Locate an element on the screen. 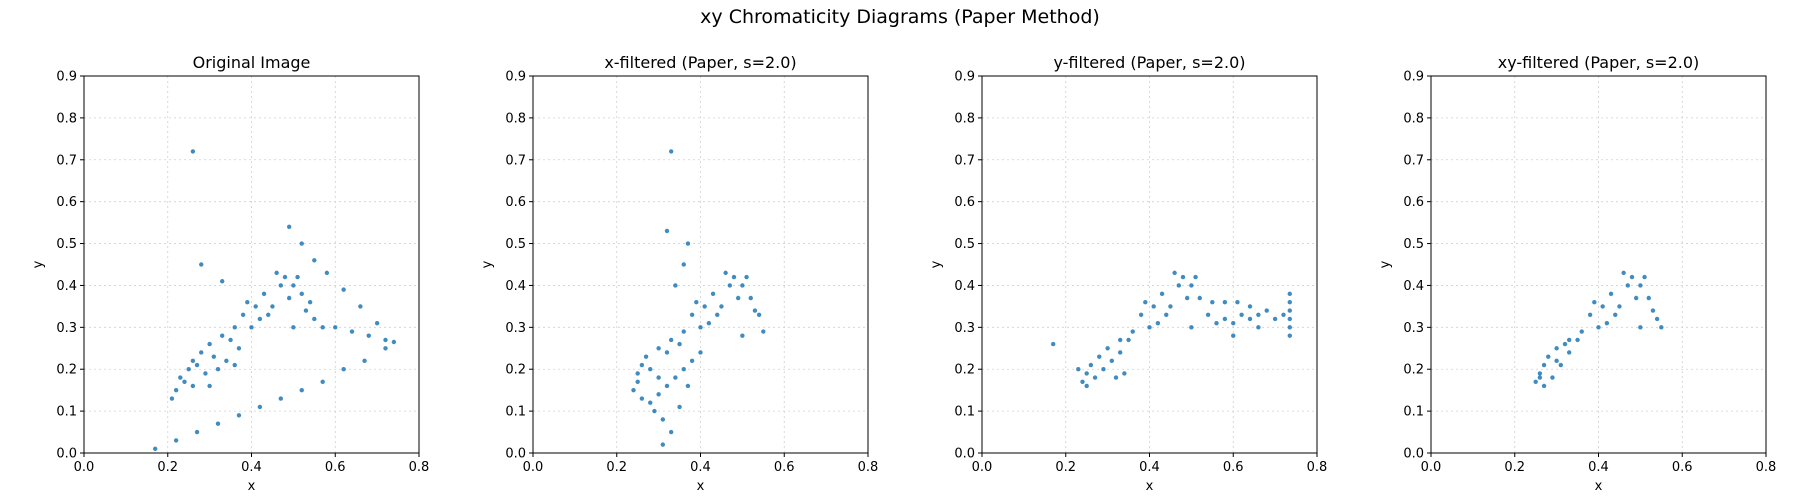  x-tick-label: 0.0 is located at coordinates (533, 467).